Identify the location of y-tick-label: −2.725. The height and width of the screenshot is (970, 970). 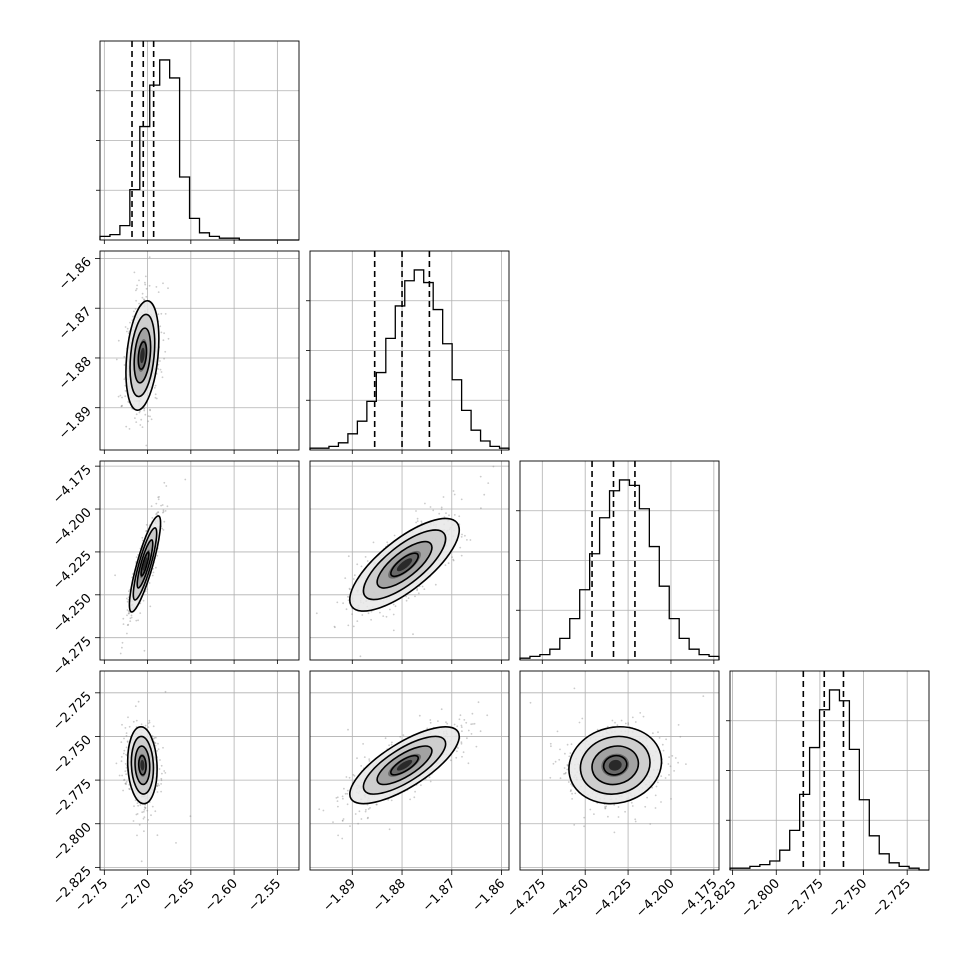
(72, 711).